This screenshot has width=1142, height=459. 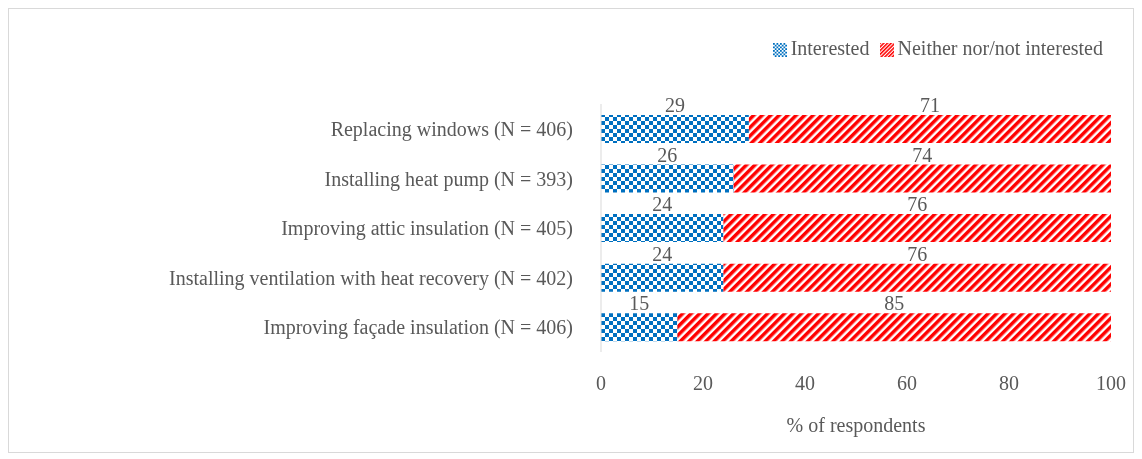 I want to click on data-label: 26, so click(x=667, y=154).